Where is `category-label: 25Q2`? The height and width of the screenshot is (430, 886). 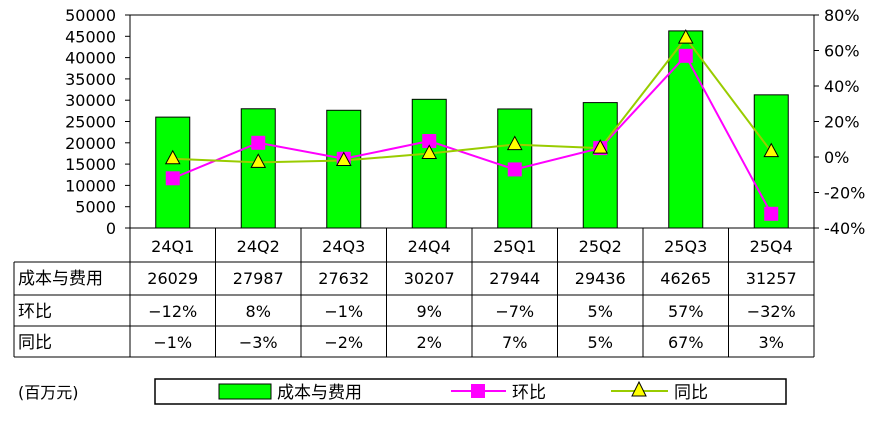
category-label: 25Q2 is located at coordinates (600, 246).